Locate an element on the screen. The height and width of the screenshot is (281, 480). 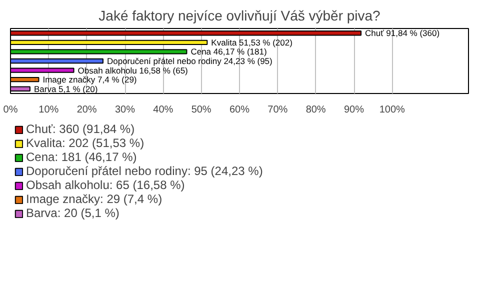
x-tick-label: 30% is located at coordinates (125, 110).